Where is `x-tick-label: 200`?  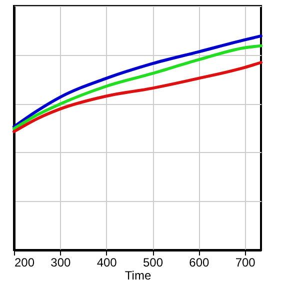
x-tick-label: 200 is located at coordinates (24, 263).